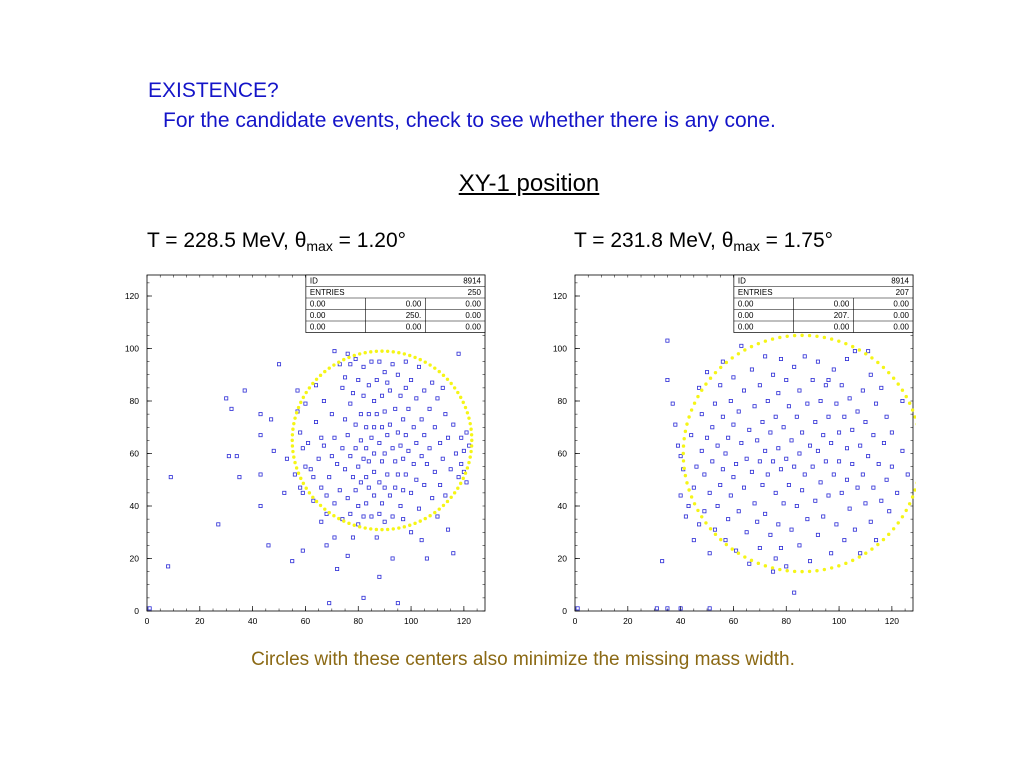 The width and height of the screenshot is (1024, 768). Describe the element at coordinates (900, 281) in the screenshot. I see `right-stats-id-value: 8914` at that location.